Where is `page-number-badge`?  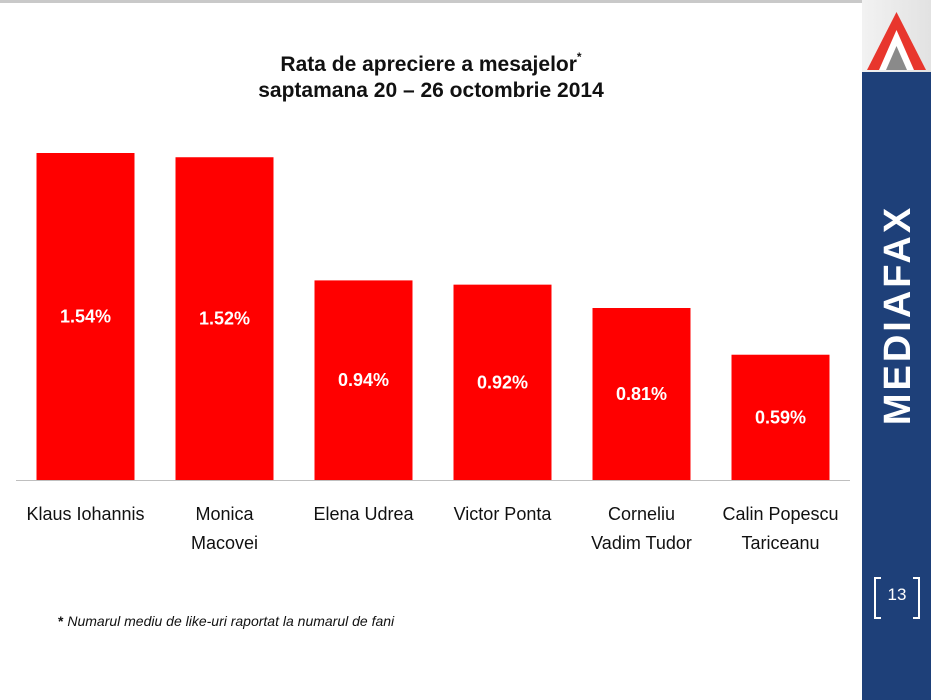 page-number-badge is located at coordinates (897, 598).